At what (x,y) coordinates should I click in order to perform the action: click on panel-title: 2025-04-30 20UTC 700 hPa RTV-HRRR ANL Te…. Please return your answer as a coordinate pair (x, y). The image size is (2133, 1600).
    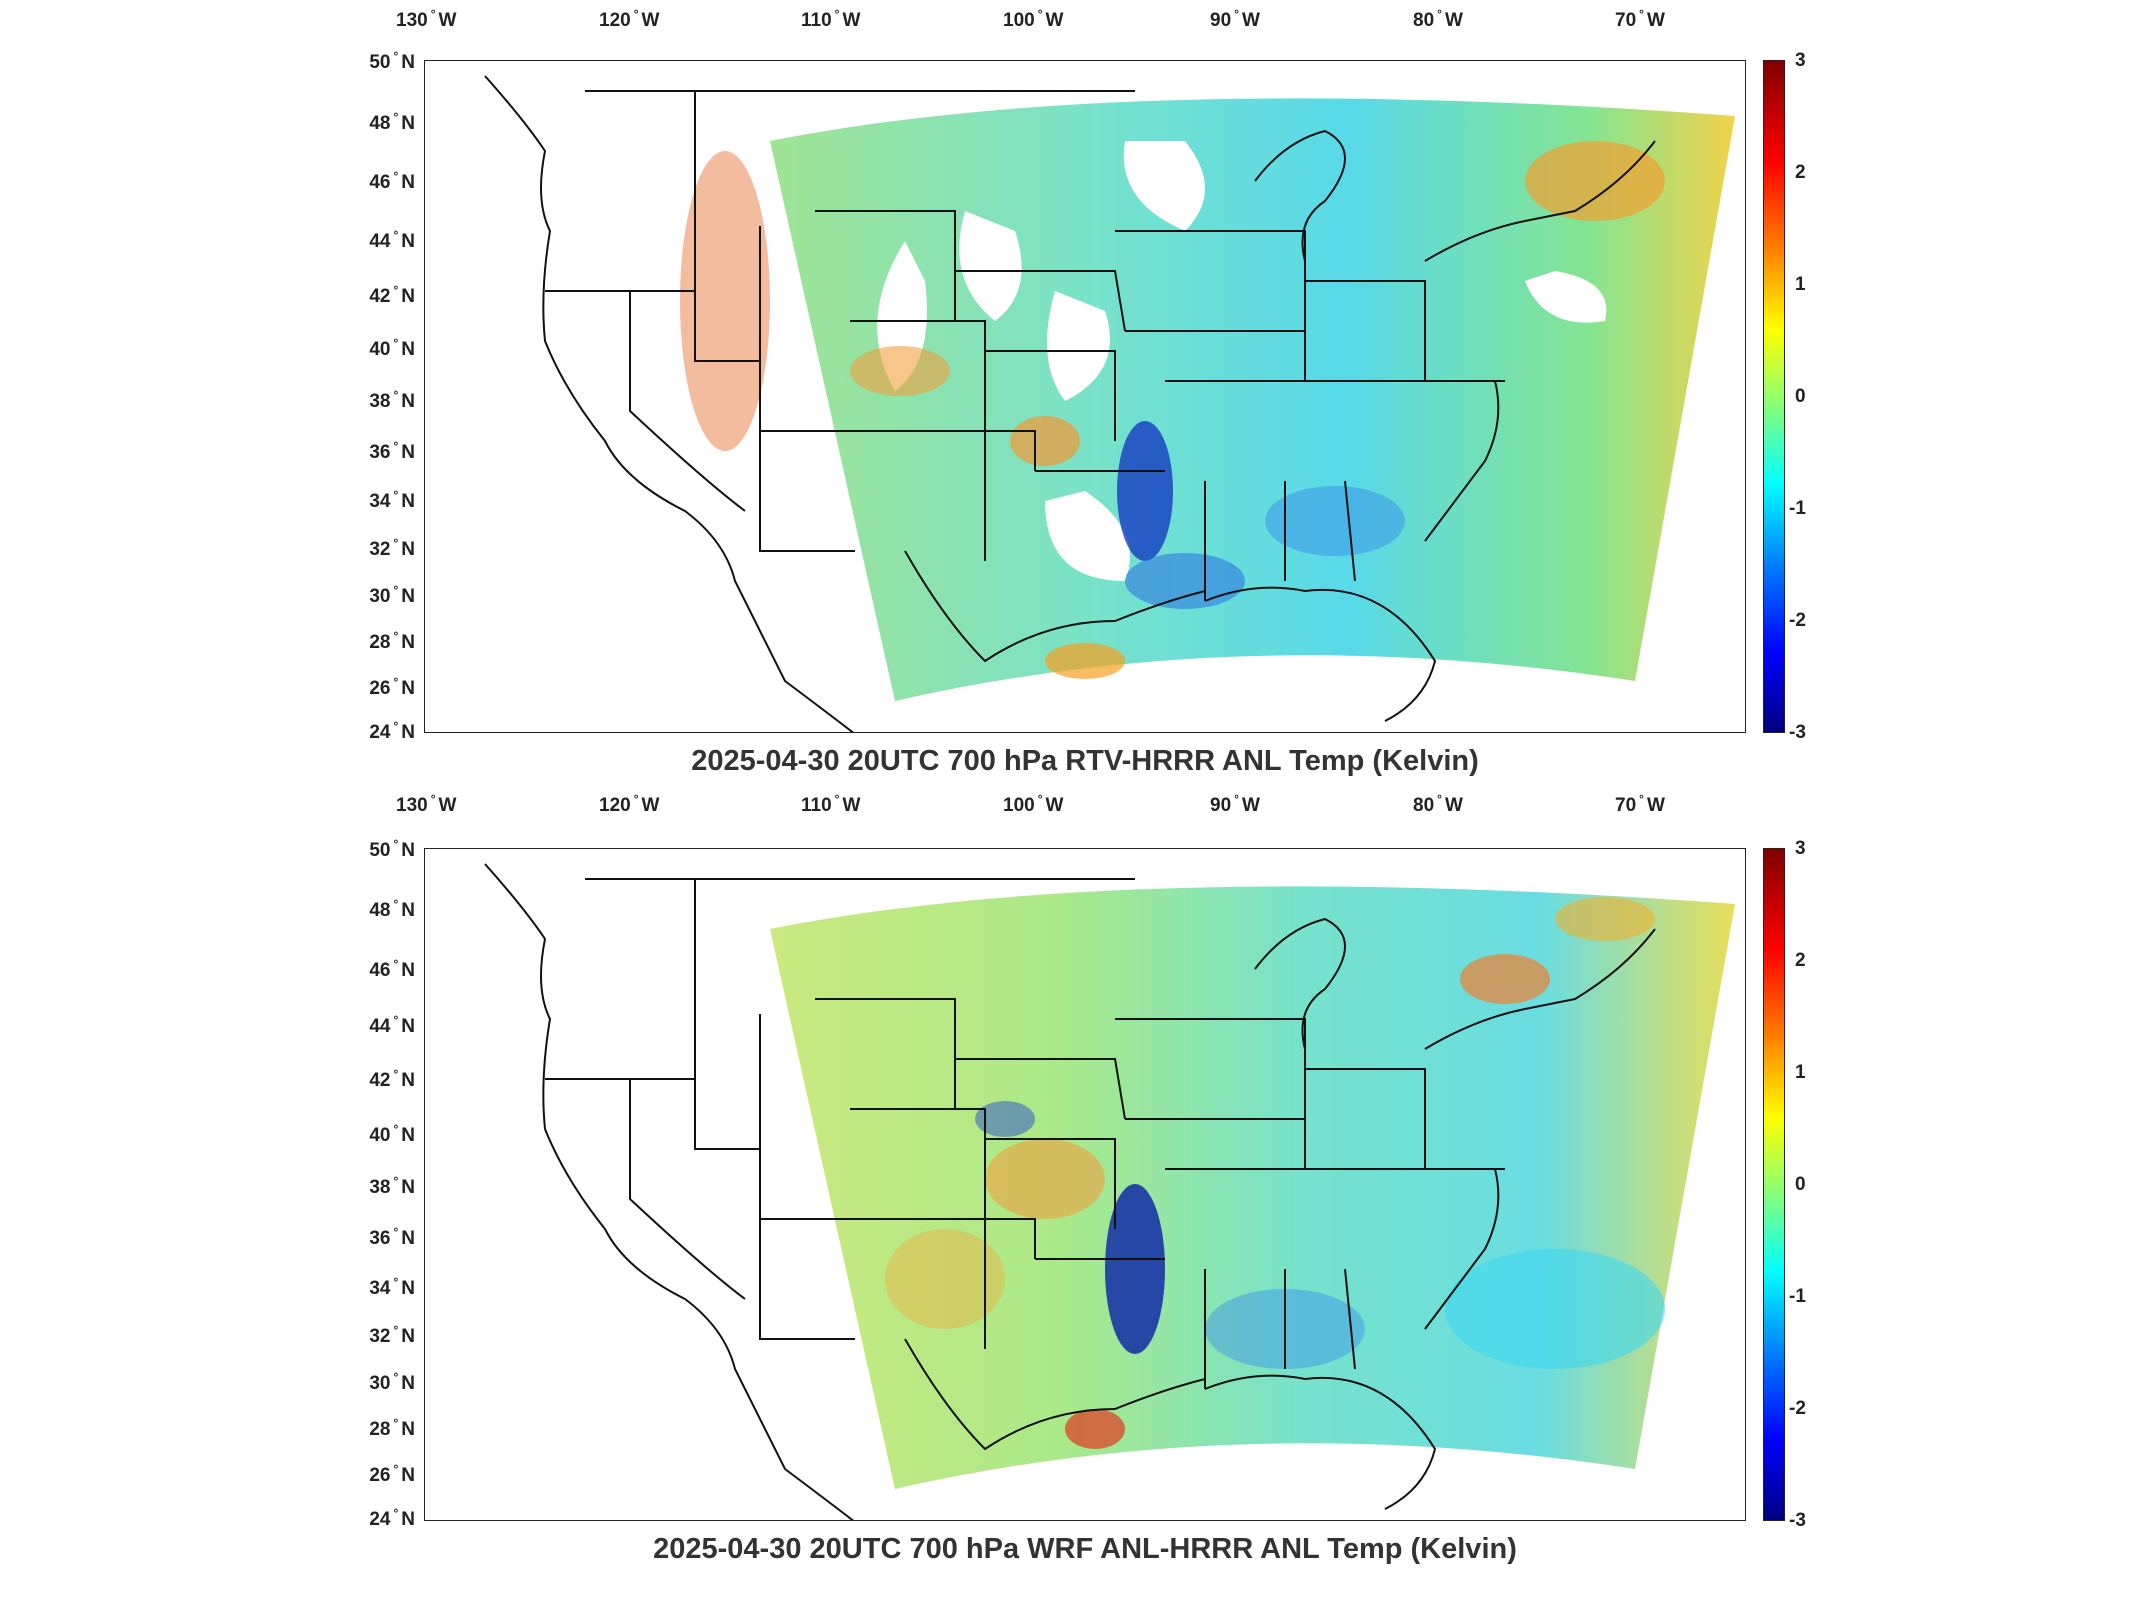
    Looking at the image, I should click on (1085, 761).